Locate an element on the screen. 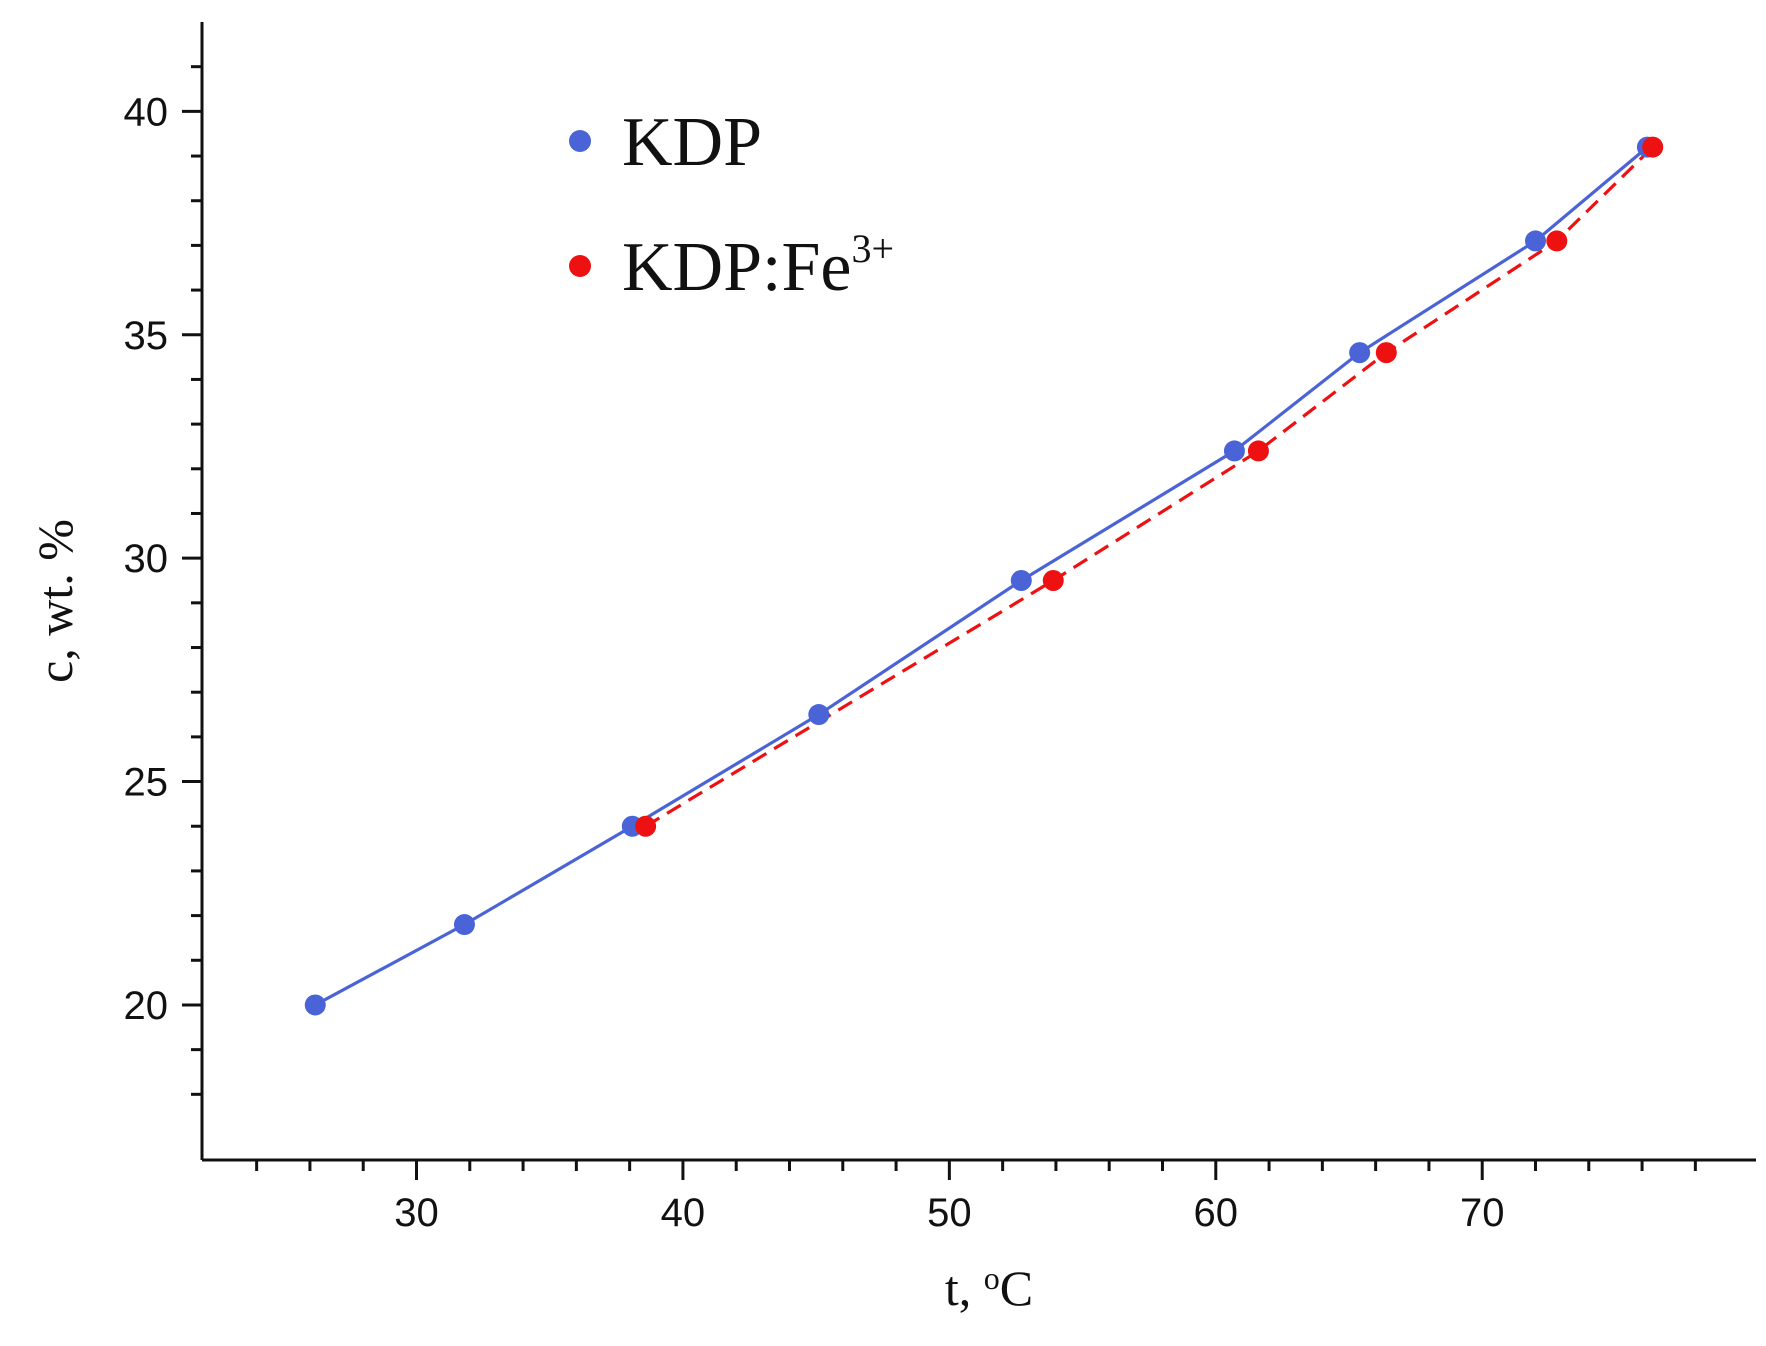  y-tick-label: 25 is located at coordinates (146, 783).